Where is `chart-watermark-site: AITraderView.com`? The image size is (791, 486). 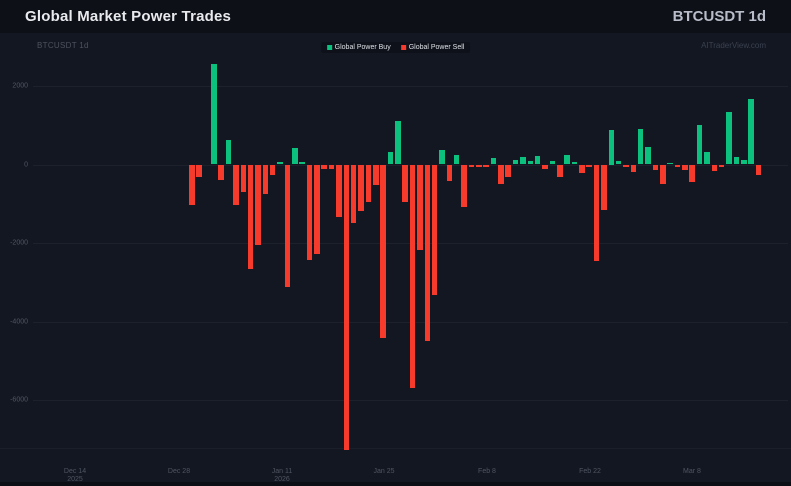
chart-watermark-site: AITraderView.com is located at coordinates (733, 45).